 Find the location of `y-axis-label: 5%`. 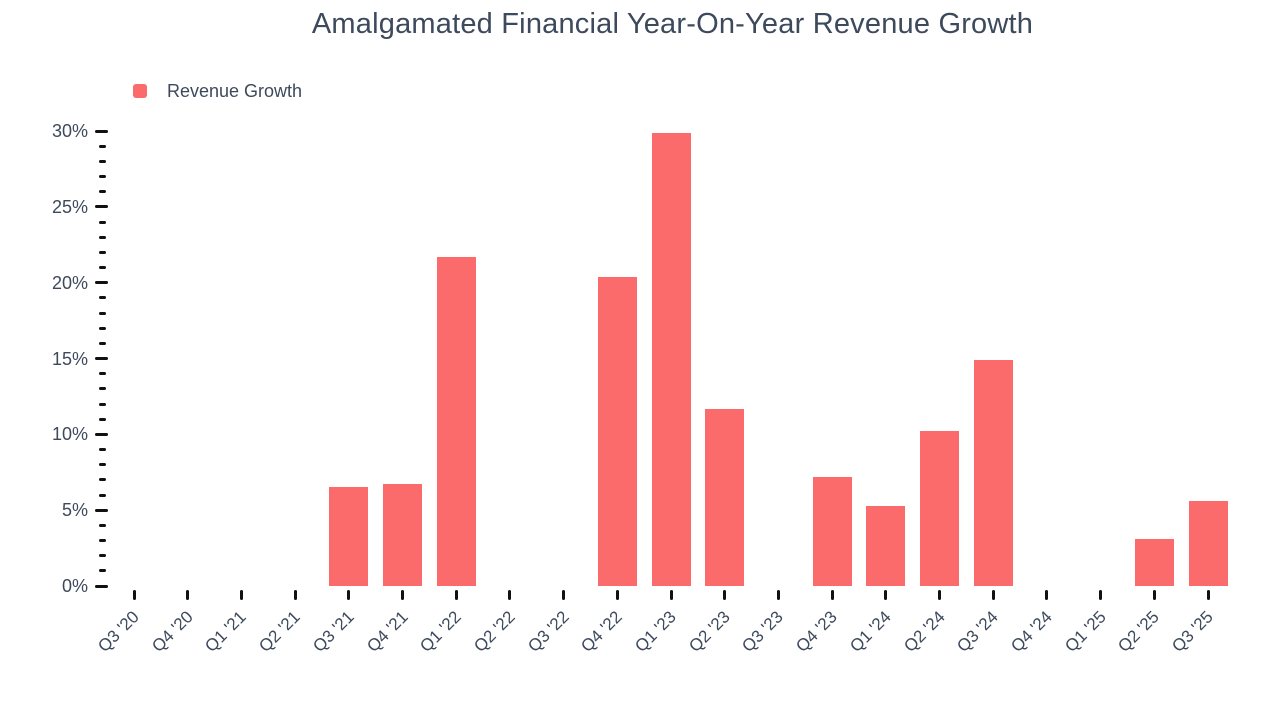

y-axis-label: 5% is located at coordinates (74, 510).